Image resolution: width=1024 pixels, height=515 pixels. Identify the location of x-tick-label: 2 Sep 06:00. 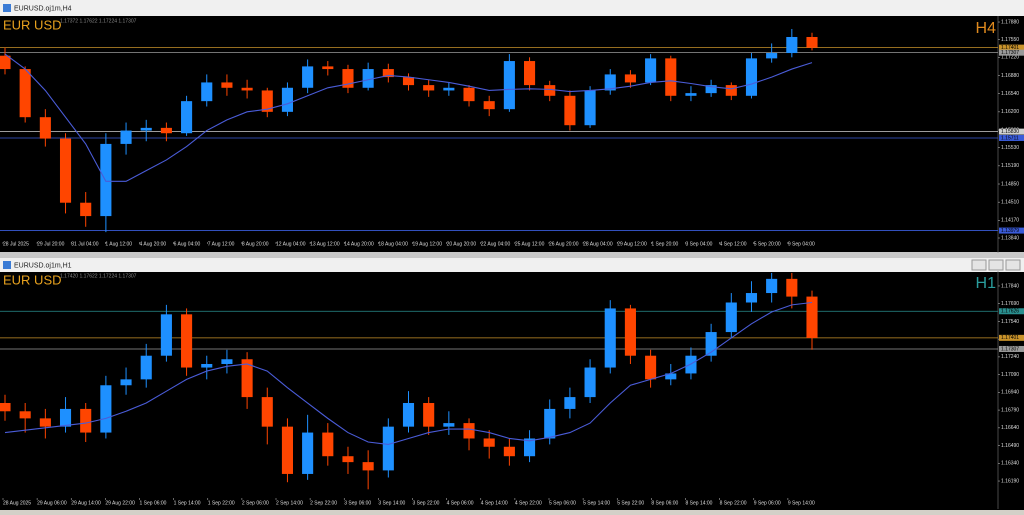
(255, 503).